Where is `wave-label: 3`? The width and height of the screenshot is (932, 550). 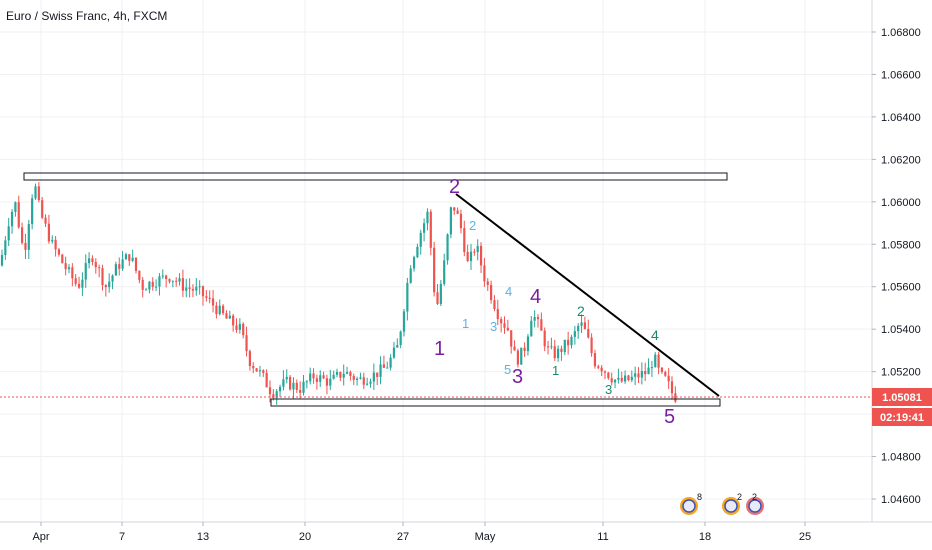 wave-label: 3 is located at coordinates (608, 389).